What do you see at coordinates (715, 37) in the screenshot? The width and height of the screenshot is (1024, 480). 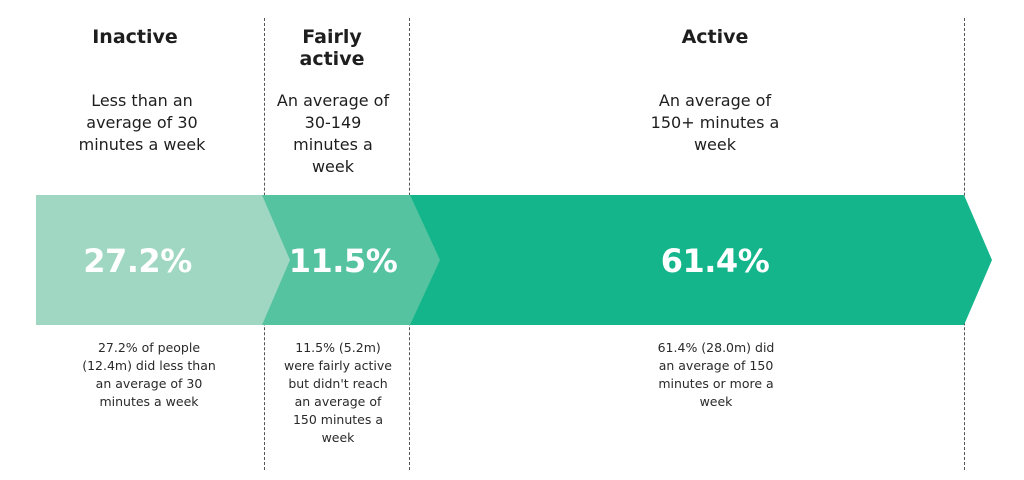 I see `segment-heading-active: Active` at bounding box center [715, 37].